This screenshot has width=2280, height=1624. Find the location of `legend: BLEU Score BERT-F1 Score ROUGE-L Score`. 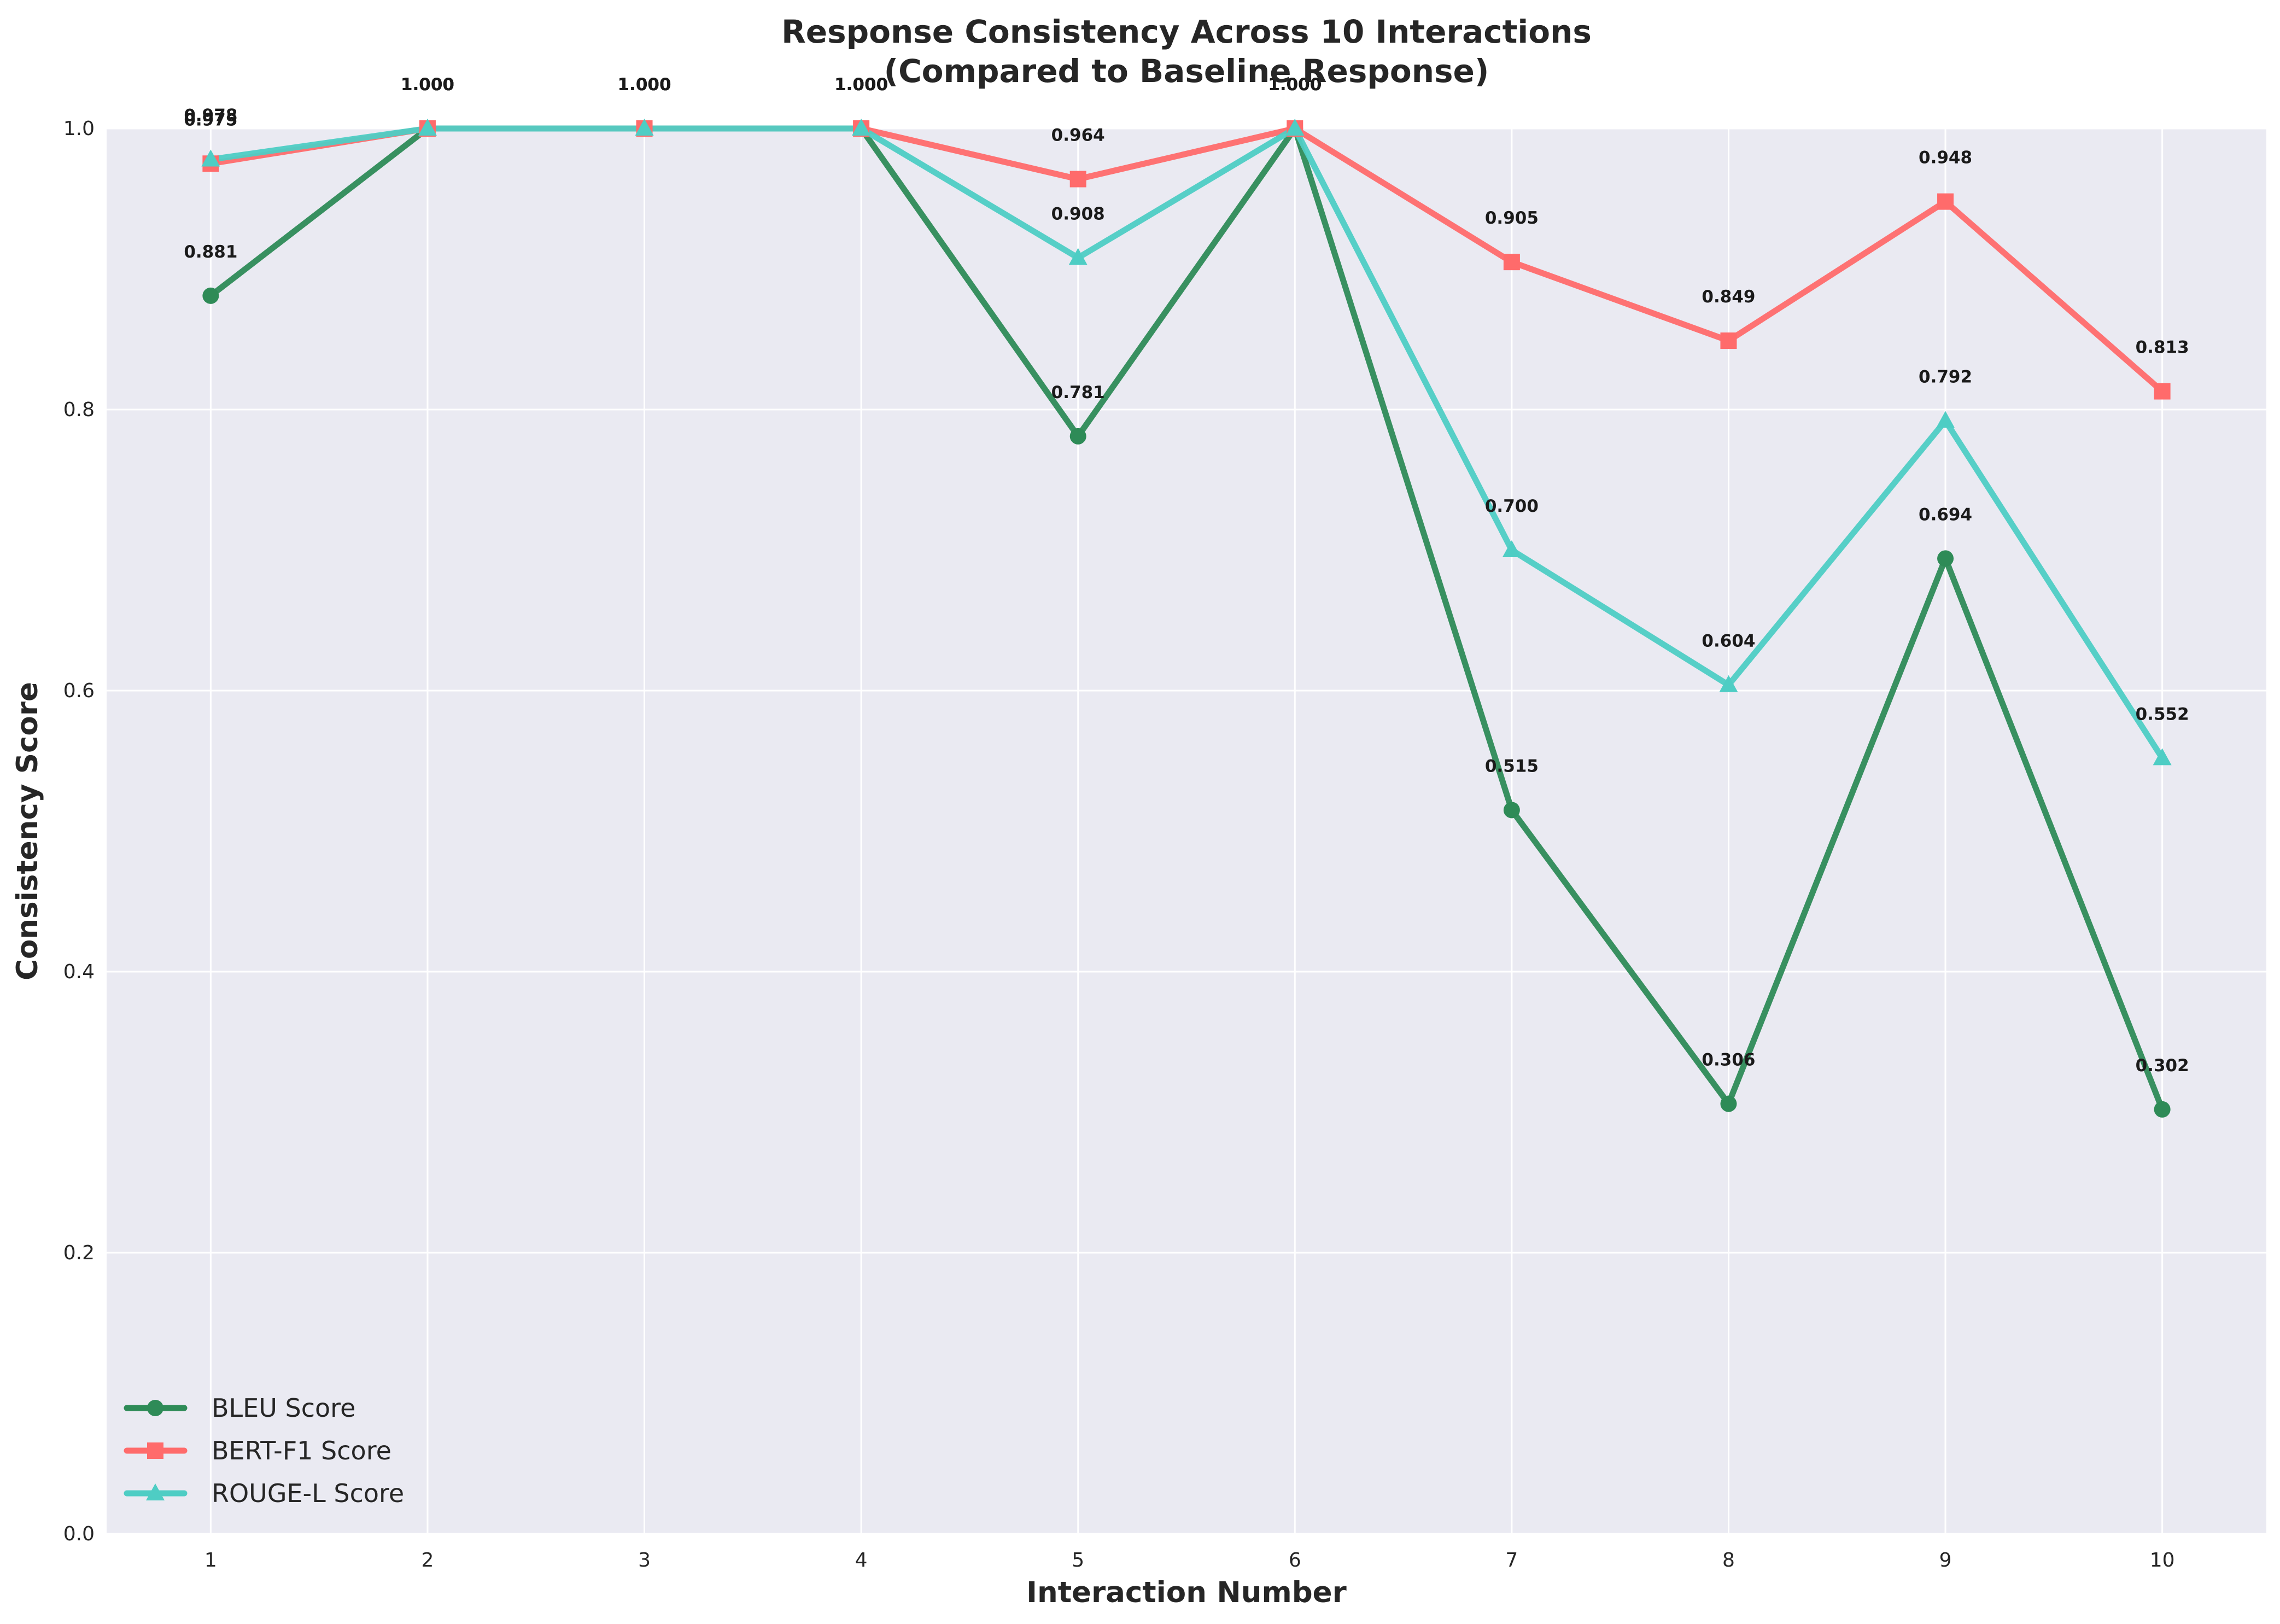

legend: BLEU Score BERT-F1 Score ROUGE-L Score is located at coordinates (264, 1450).